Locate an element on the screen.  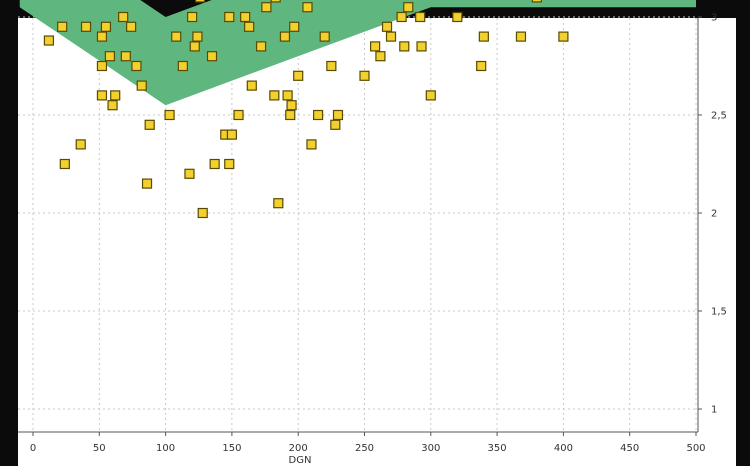
x-tick-label: 200 is located at coordinates (298, 448).